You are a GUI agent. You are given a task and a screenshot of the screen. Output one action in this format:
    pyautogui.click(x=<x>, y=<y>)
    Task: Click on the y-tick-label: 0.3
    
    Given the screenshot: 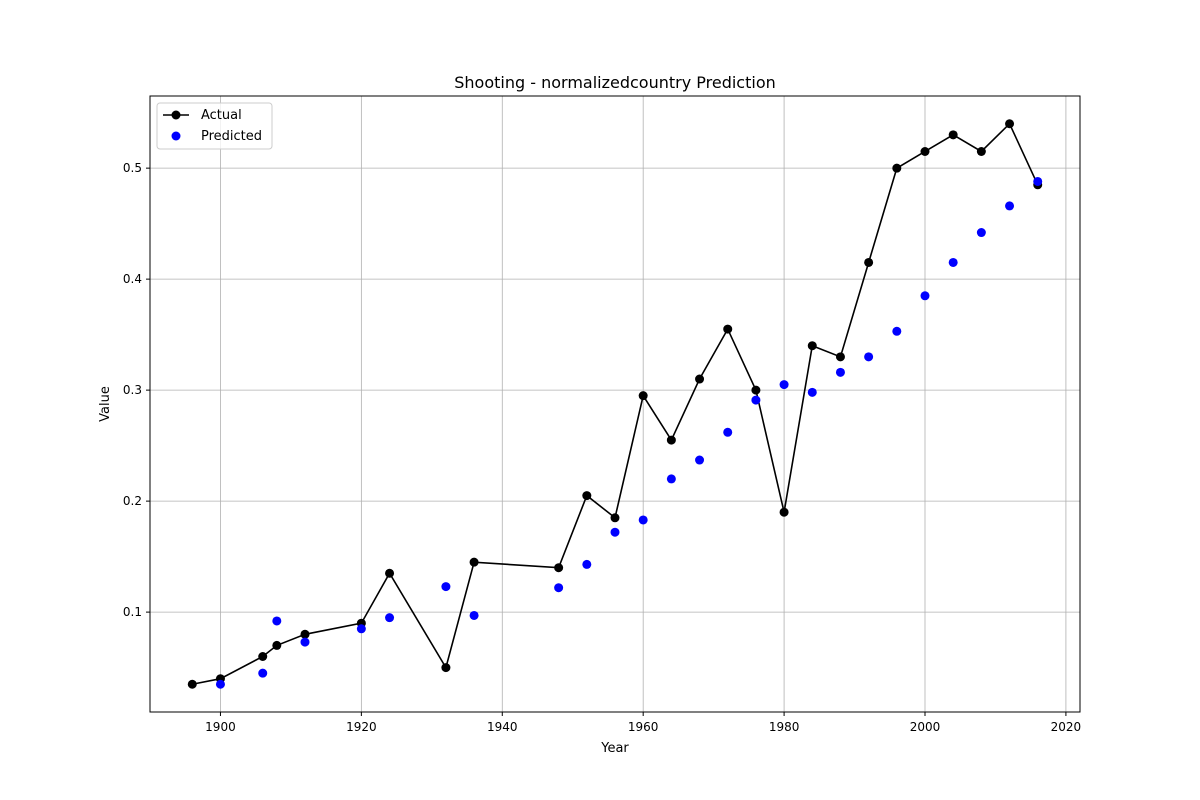 What is the action you would take?
    pyautogui.click(x=132, y=390)
    